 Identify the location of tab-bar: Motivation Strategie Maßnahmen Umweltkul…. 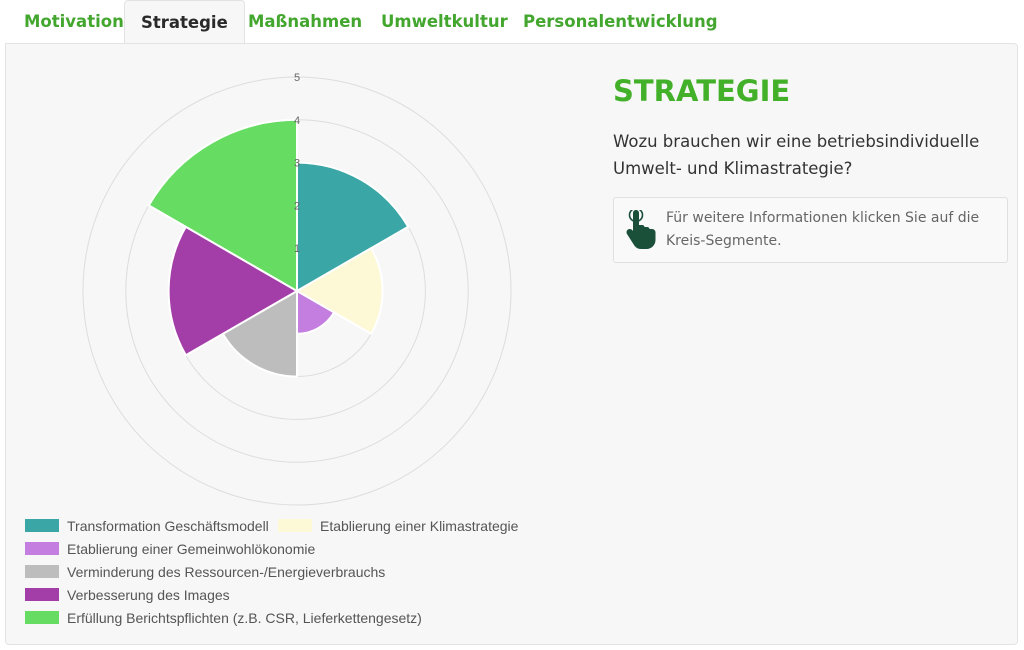
(512, 23).